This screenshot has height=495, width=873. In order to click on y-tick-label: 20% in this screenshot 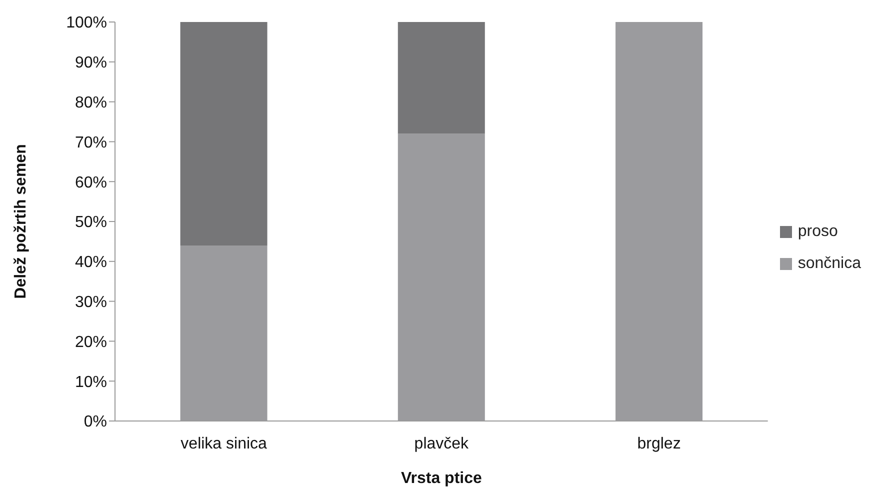, I will do `click(90, 342)`.